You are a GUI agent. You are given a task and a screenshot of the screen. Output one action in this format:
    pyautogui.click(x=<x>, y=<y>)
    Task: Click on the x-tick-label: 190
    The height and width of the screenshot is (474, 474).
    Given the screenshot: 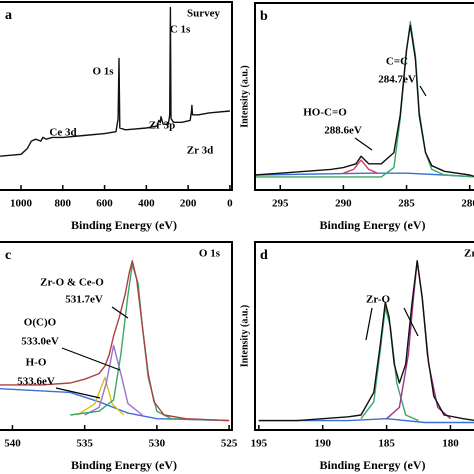 What is the action you would take?
    pyautogui.click(x=322, y=444)
    